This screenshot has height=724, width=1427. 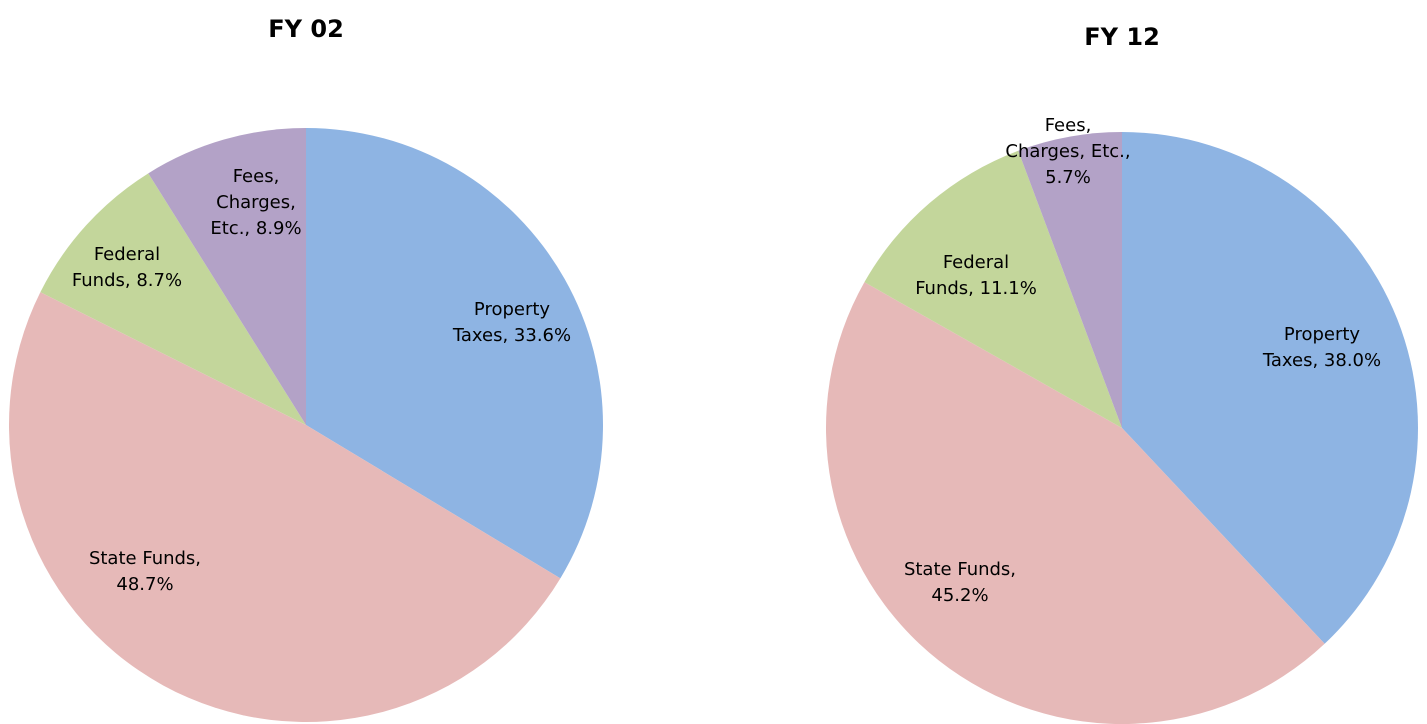 What do you see at coordinates (127, 280) in the screenshot?
I see `label-line: Funds, 8.7%` at bounding box center [127, 280].